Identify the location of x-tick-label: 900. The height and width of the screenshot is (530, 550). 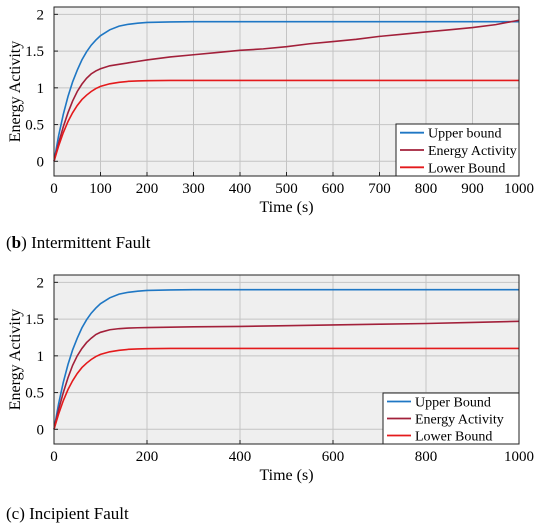
(472, 189).